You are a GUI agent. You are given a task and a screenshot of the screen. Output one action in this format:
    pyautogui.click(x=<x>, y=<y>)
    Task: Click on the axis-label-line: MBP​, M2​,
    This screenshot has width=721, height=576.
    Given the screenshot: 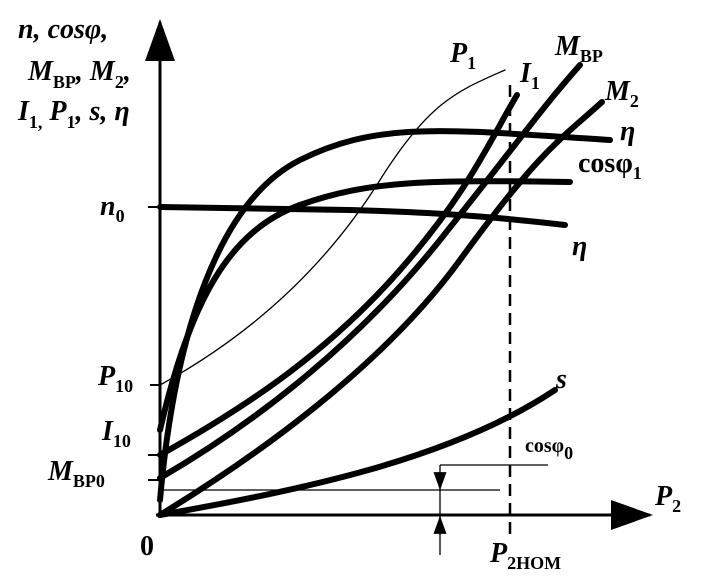 What is the action you would take?
    pyautogui.click(x=79, y=74)
    